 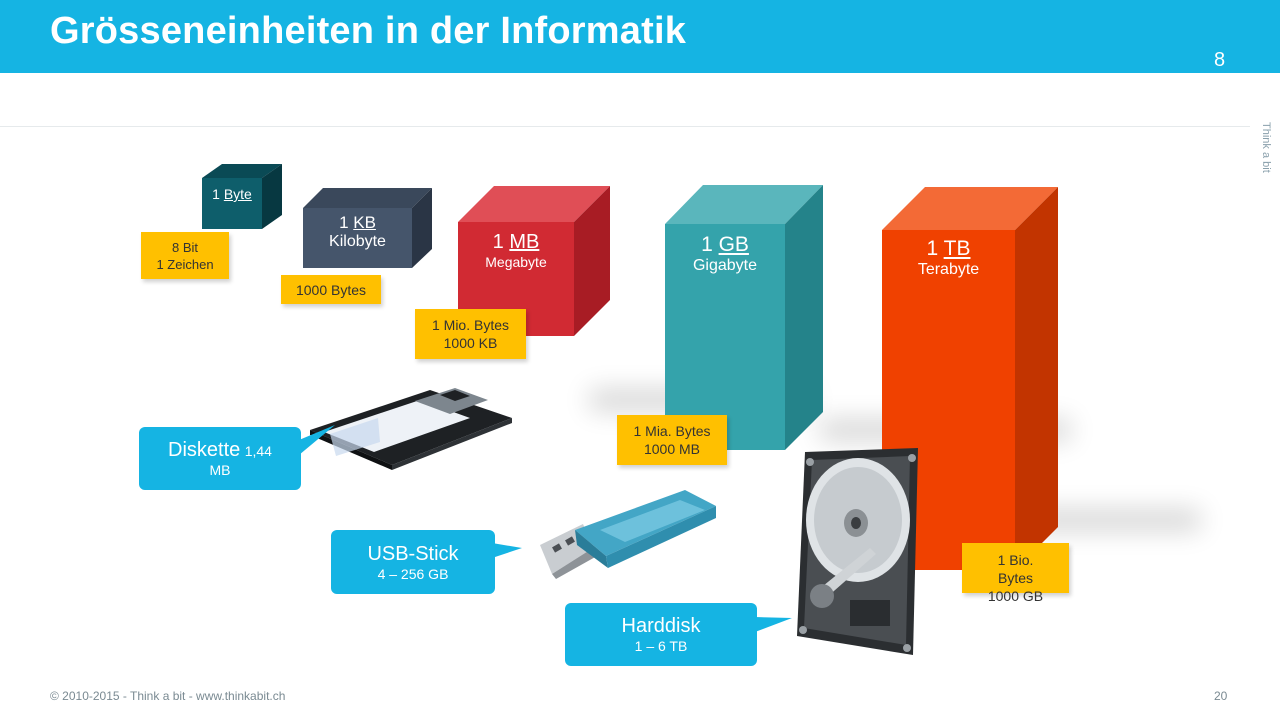 What do you see at coordinates (368, 31) in the screenshot?
I see `slide-title: Grösseneinheiten in der Informatik` at bounding box center [368, 31].